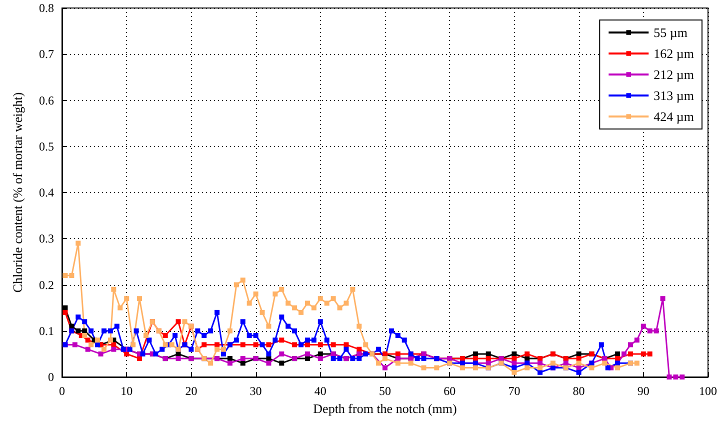  Describe the element at coordinates (46, 100) in the screenshot. I see `y-tick-label: 0.6` at that location.